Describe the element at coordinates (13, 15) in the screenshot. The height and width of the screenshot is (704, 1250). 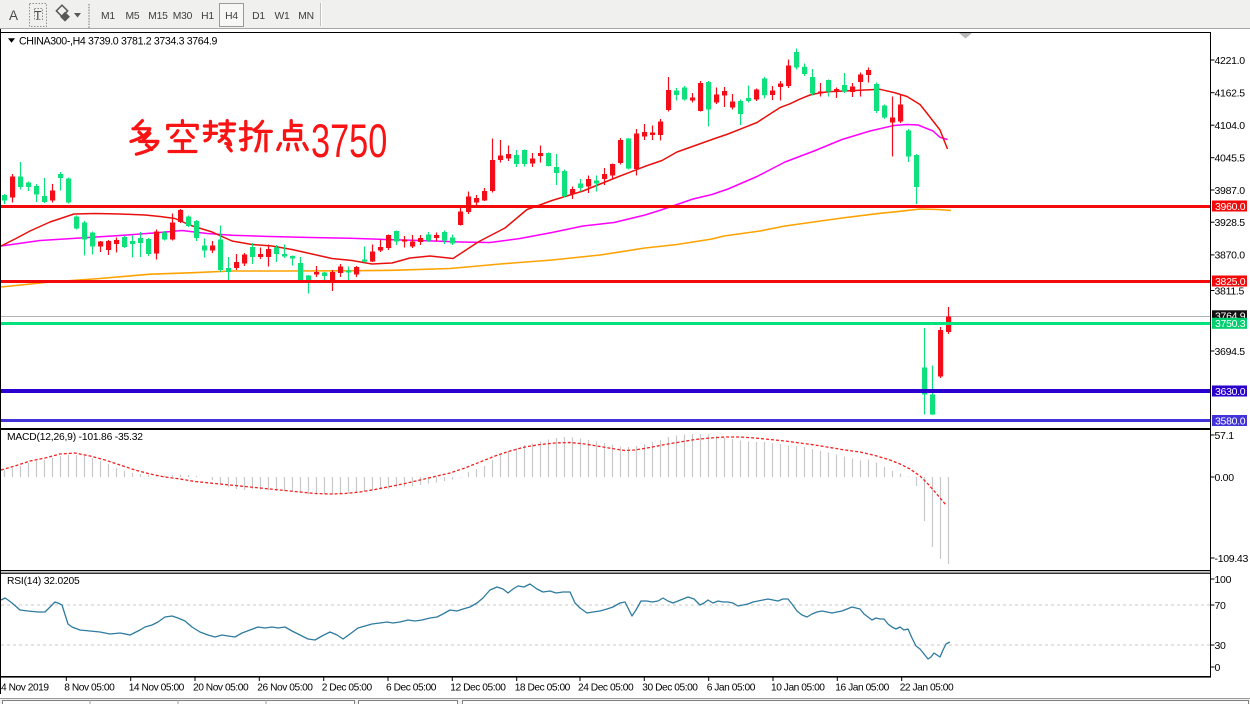
I see `svg-text: A` at that location.